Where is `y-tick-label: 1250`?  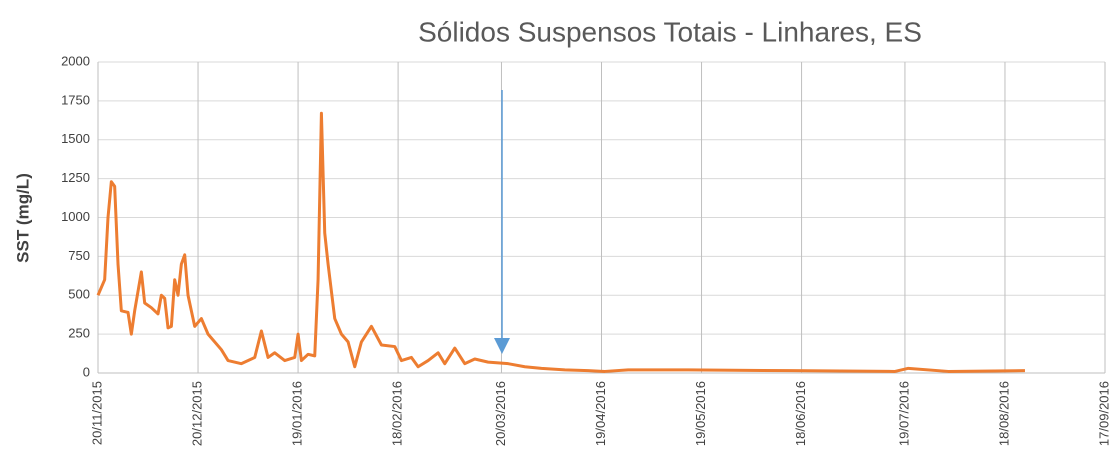
y-tick-label: 1250 is located at coordinates (75, 177).